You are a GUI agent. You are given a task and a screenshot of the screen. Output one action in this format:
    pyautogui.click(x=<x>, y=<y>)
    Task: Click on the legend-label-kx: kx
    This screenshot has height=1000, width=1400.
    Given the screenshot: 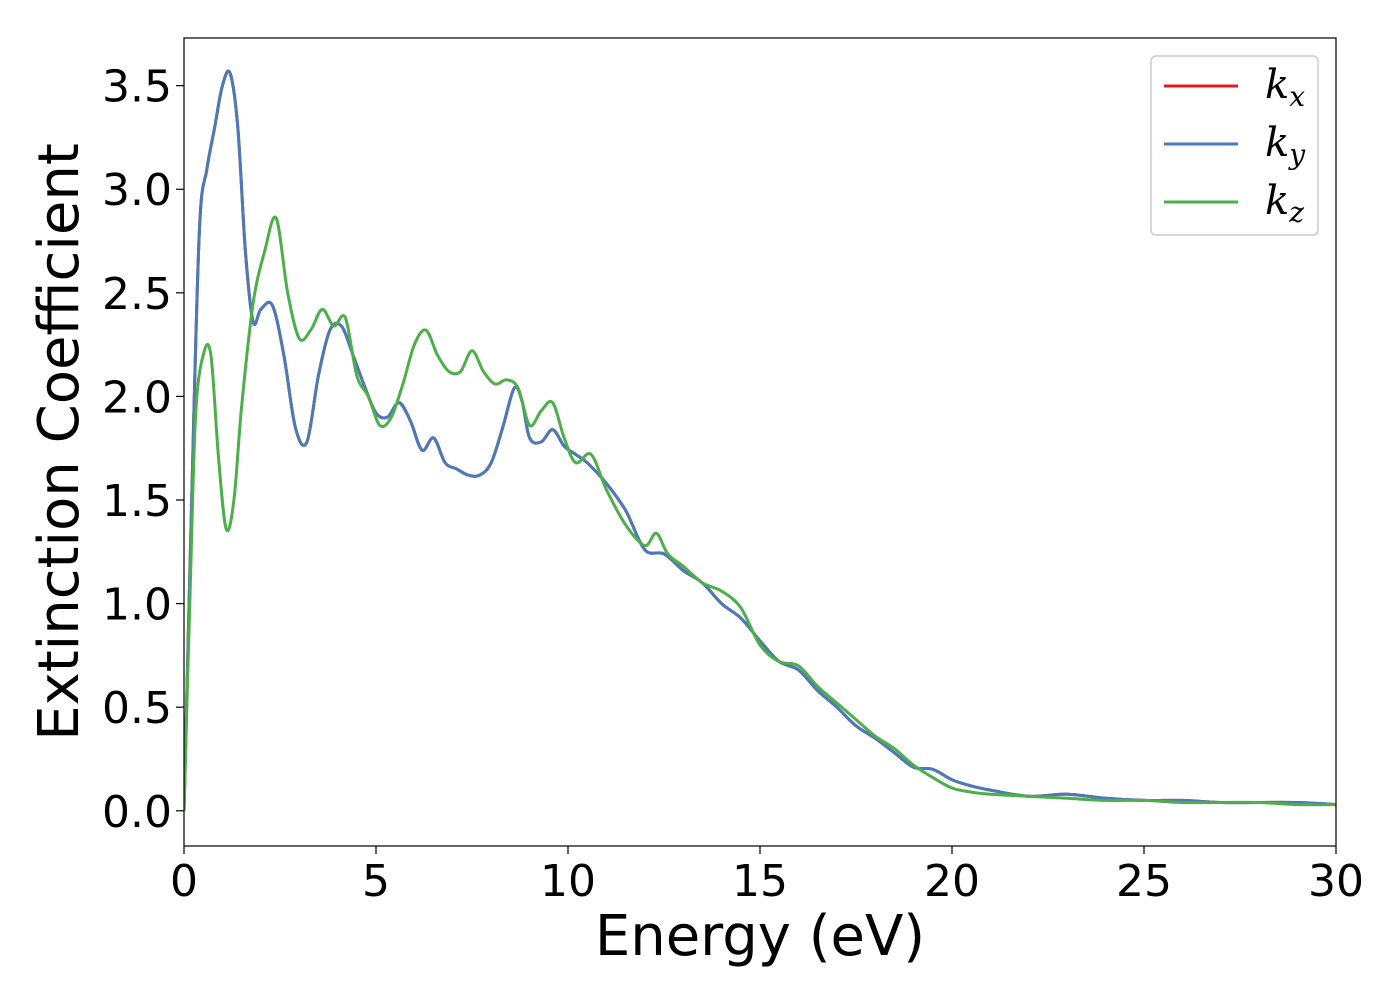 What is the action you would take?
    pyautogui.click(x=1285, y=87)
    